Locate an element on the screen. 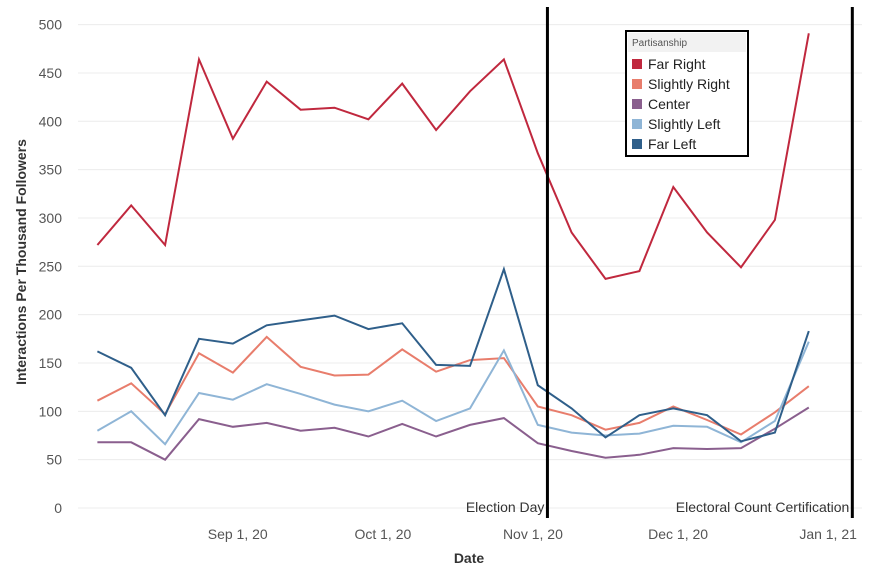  y-tick-label: 250 is located at coordinates (51, 266).